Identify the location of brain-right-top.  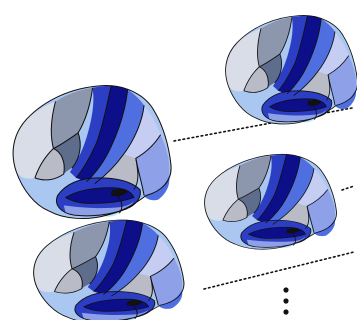
(291, 69).